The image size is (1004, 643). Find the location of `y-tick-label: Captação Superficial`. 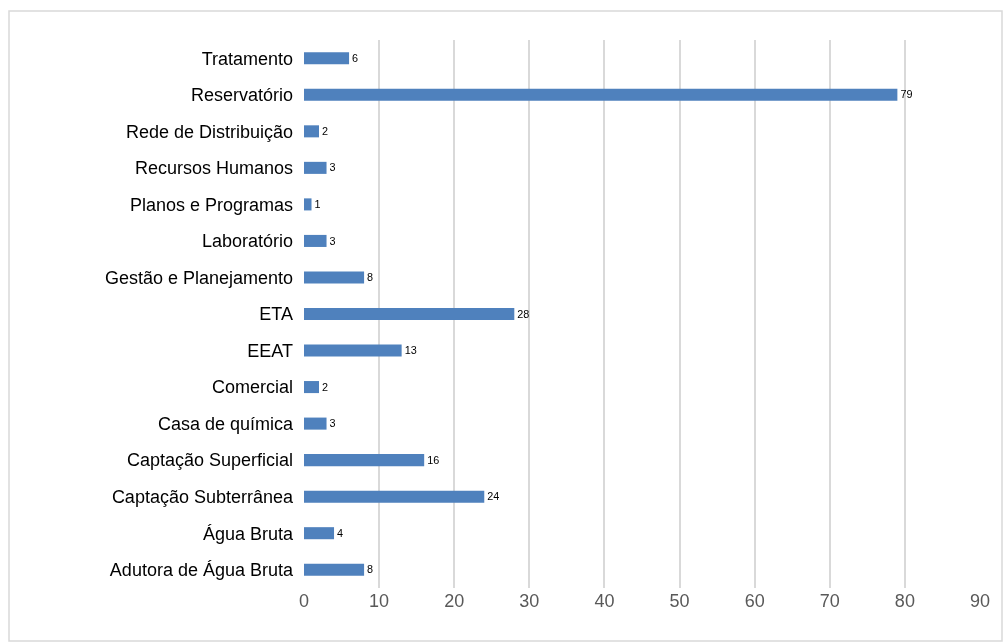

y-tick-label: Captação Superficial is located at coordinates (209, 460).